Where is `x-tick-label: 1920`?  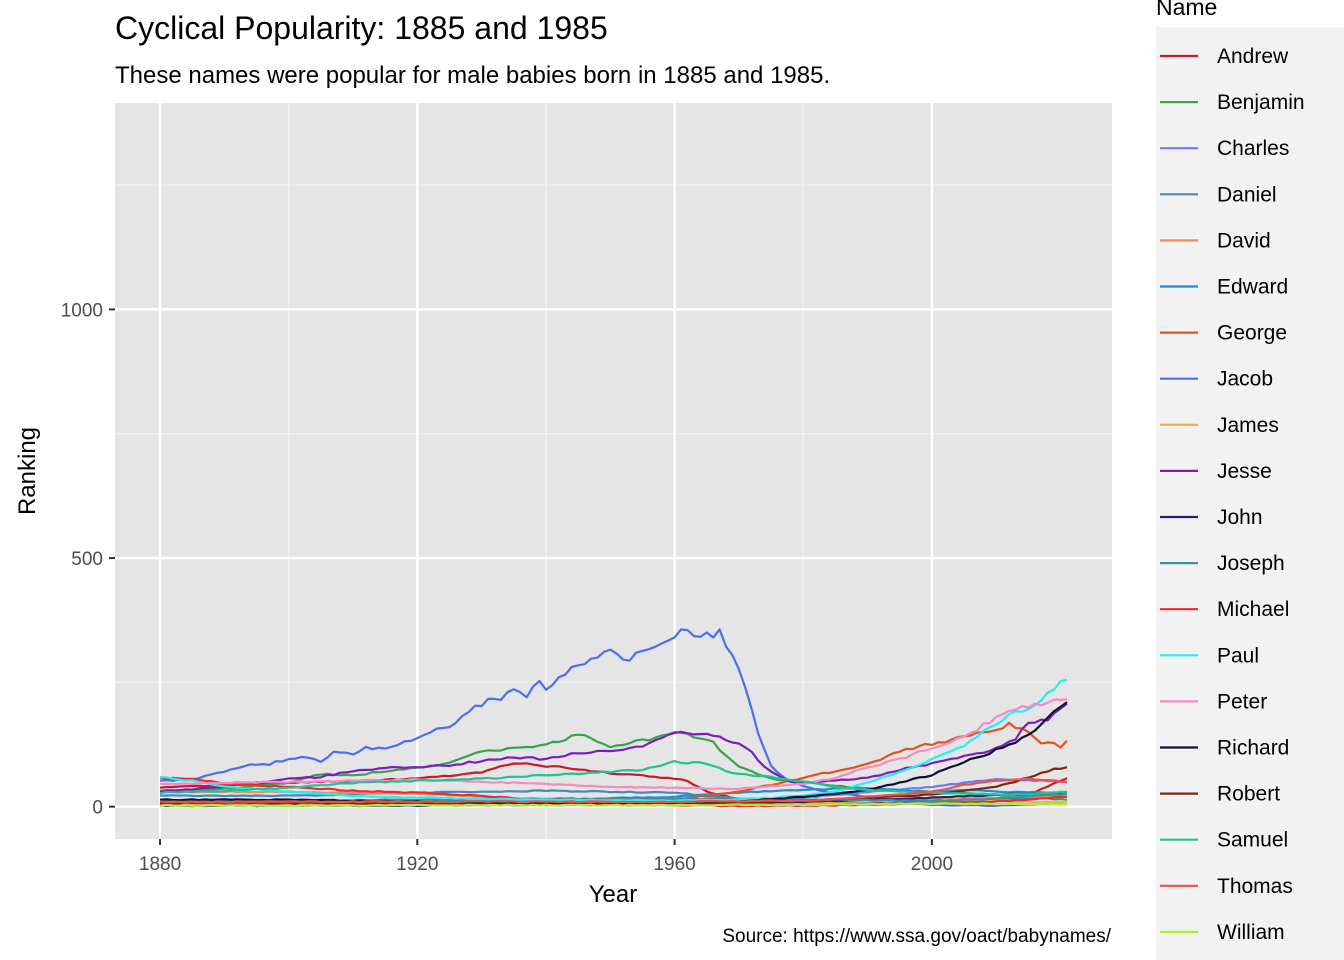 x-tick-label: 1920 is located at coordinates (417, 864).